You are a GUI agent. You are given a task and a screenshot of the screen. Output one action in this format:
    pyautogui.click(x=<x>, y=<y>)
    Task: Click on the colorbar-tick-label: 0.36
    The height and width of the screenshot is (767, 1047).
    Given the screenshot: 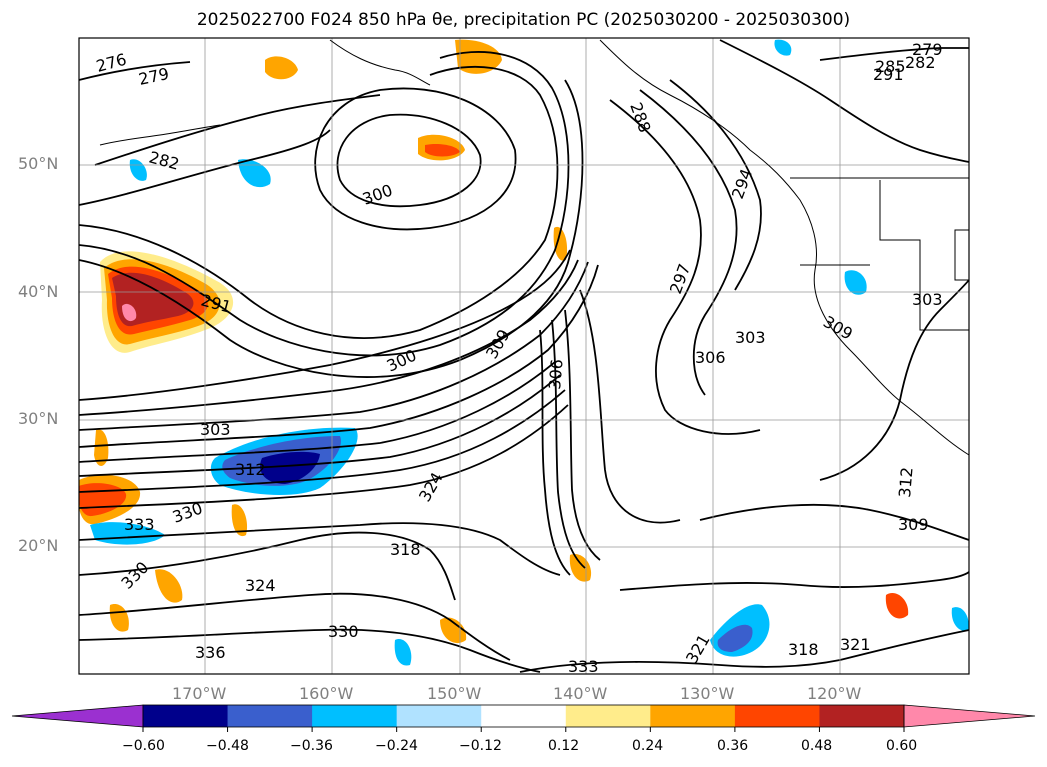 What is the action you would take?
    pyautogui.click(x=733, y=746)
    